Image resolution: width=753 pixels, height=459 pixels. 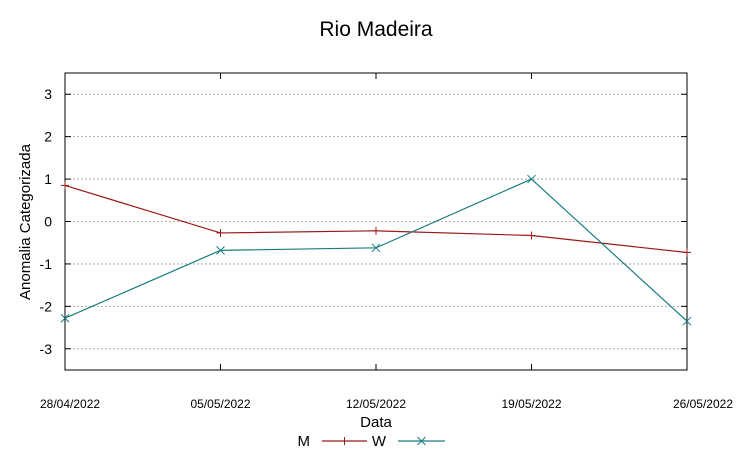 What do you see at coordinates (46, 306) in the screenshot?
I see `y-tick-label: -2` at bounding box center [46, 306].